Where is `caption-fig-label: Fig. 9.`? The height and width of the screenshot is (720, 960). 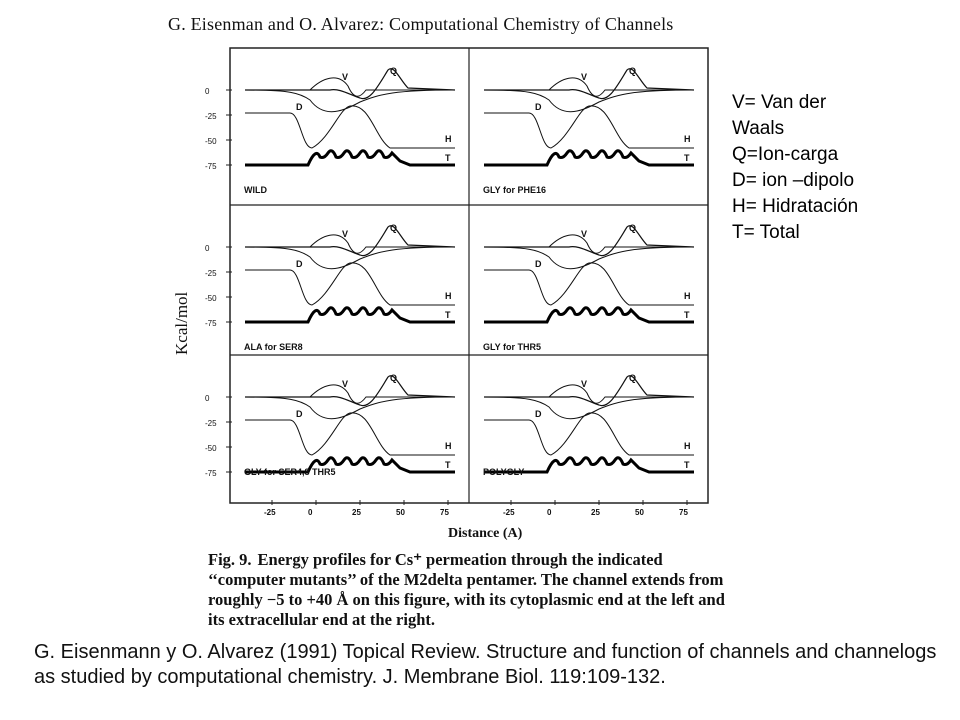 caption-fig-label: Fig. 9. is located at coordinates (230, 559).